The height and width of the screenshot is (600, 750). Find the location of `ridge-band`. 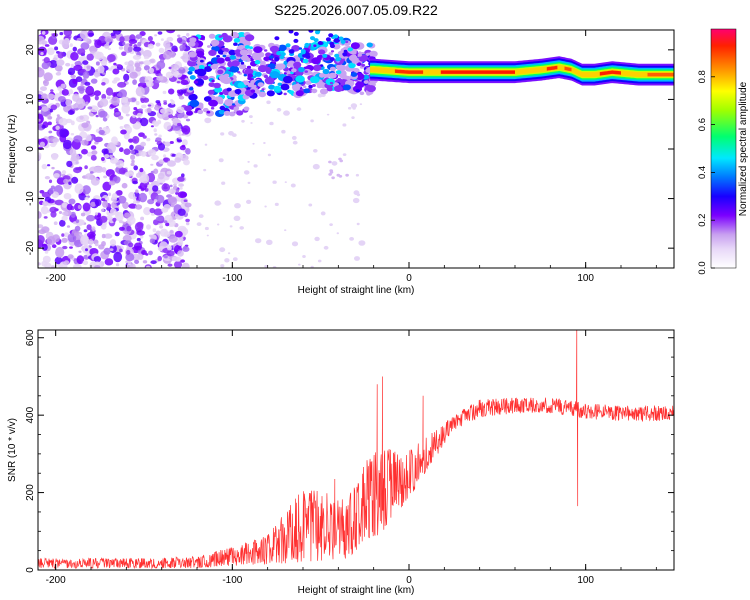

ridge-band is located at coordinates (522, 71).